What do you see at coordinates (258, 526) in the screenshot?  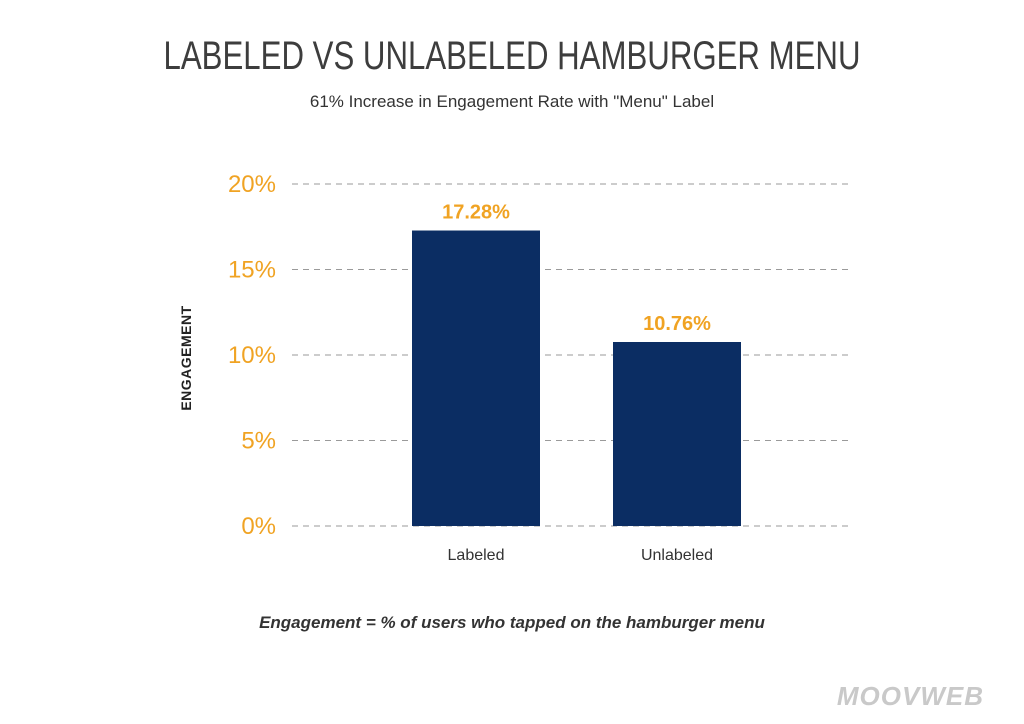 I see `y-tick-label: 0%` at bounding box center [258, 526].